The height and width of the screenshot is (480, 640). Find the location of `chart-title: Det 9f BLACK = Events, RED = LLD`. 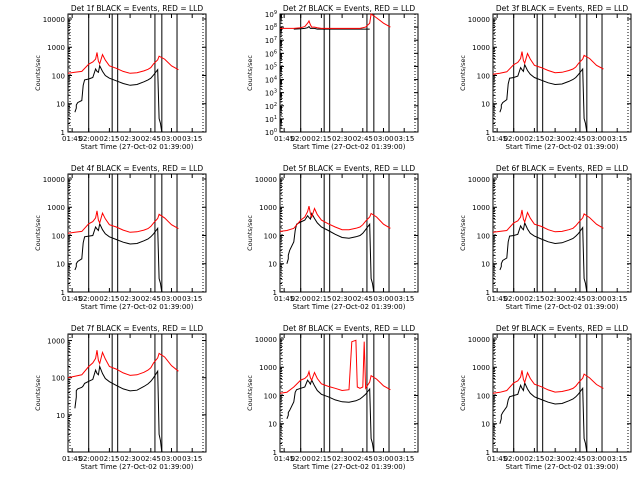

chart-title: Det 9f BLACK = Events, RED = LLD is located at coordinates (562, 328).